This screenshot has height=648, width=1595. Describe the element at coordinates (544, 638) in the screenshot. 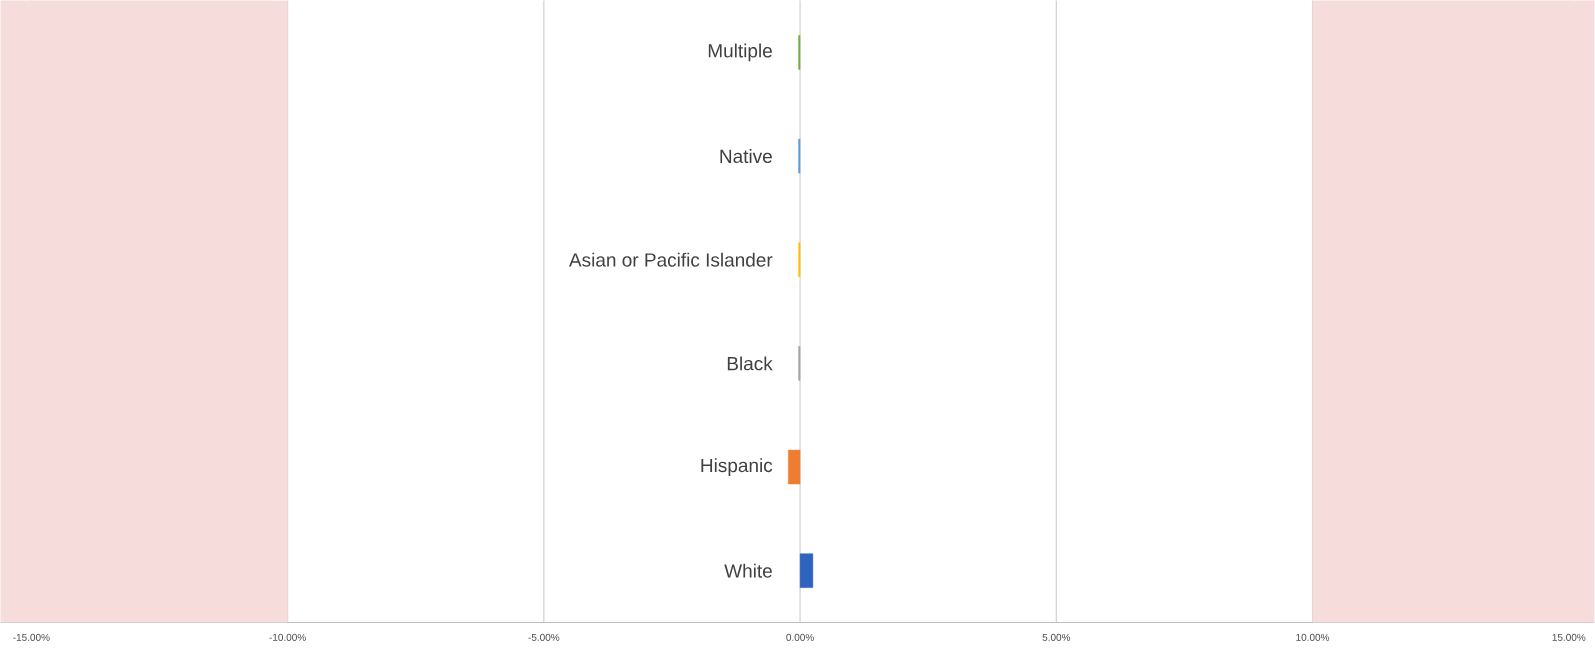

I see `x-tick-label: -5.00%` at that location.